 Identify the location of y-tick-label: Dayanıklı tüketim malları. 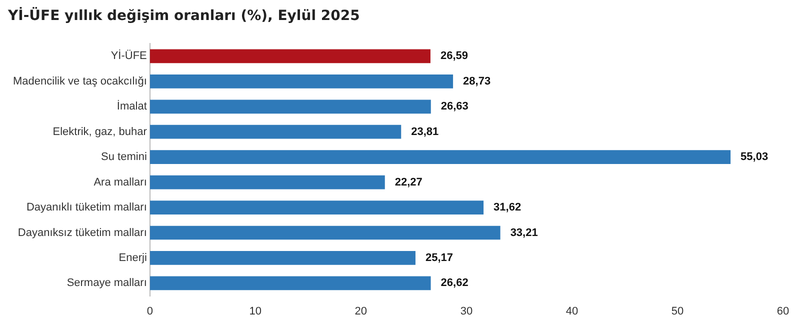
(86, 208).